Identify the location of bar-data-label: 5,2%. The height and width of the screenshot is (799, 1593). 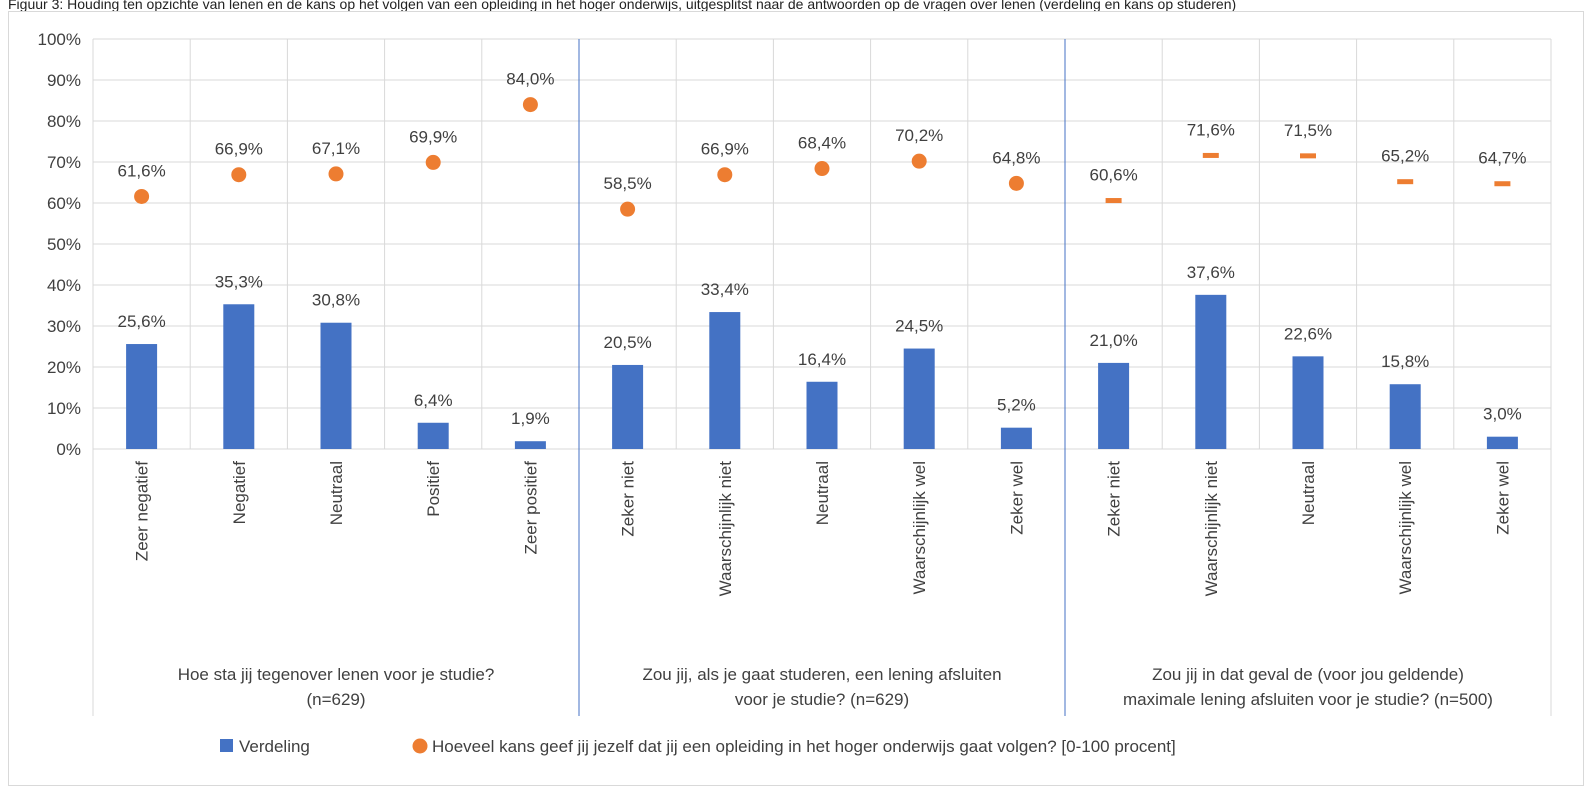
(1016, 405).